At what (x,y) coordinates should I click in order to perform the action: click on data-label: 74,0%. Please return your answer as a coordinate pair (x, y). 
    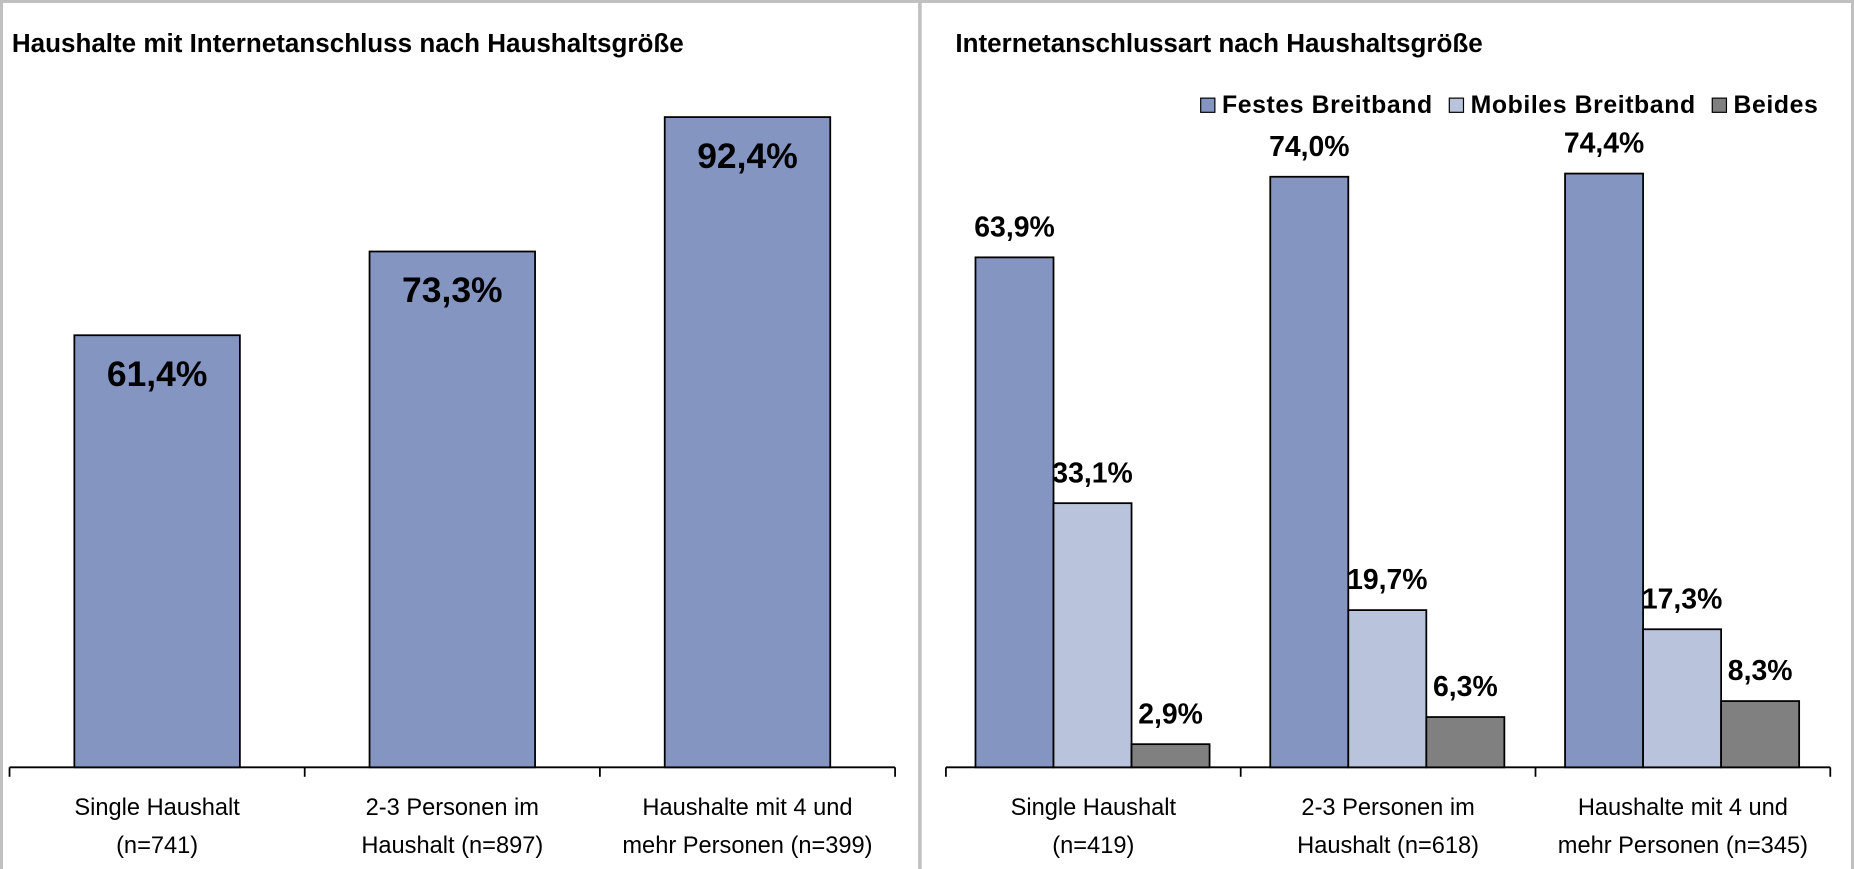
    Looking at the image, I should click on (1309, 147).